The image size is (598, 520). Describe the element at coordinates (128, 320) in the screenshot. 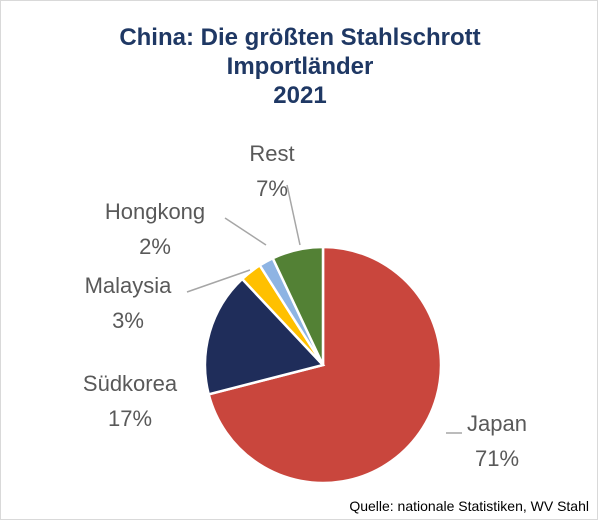

I see `slice-value-label: 3%` at that location.